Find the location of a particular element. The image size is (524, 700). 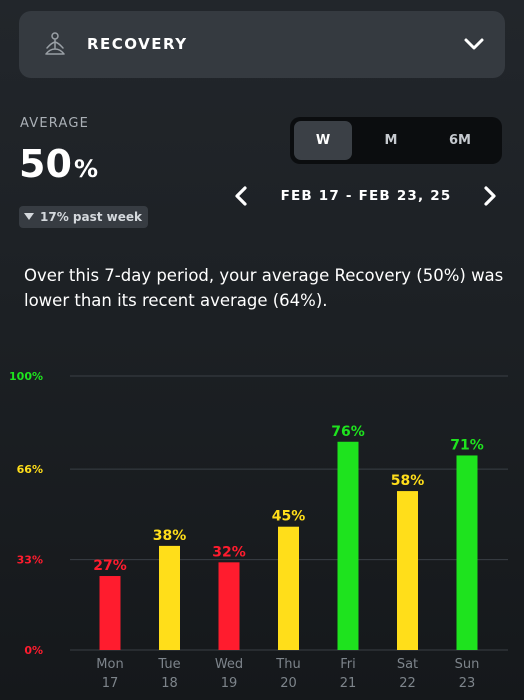

x-tick-day: Sat is located at coordinates (407, 664).